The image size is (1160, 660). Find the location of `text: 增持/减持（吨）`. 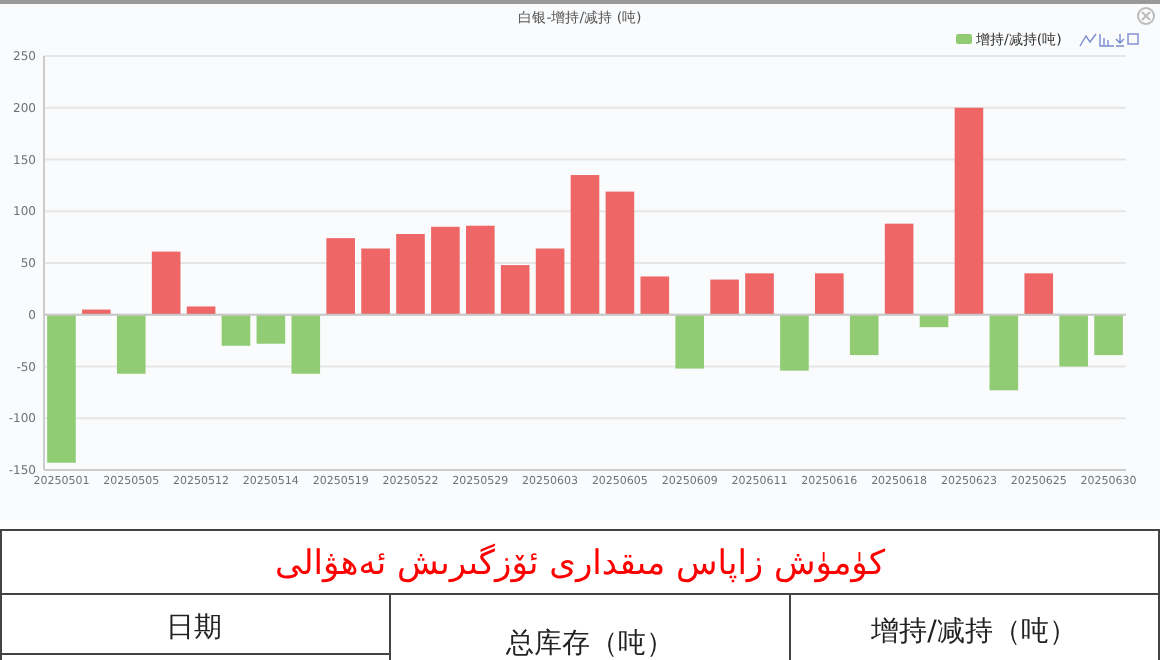

text: 增持/减持（吨） is located at coordinates (973, 632).